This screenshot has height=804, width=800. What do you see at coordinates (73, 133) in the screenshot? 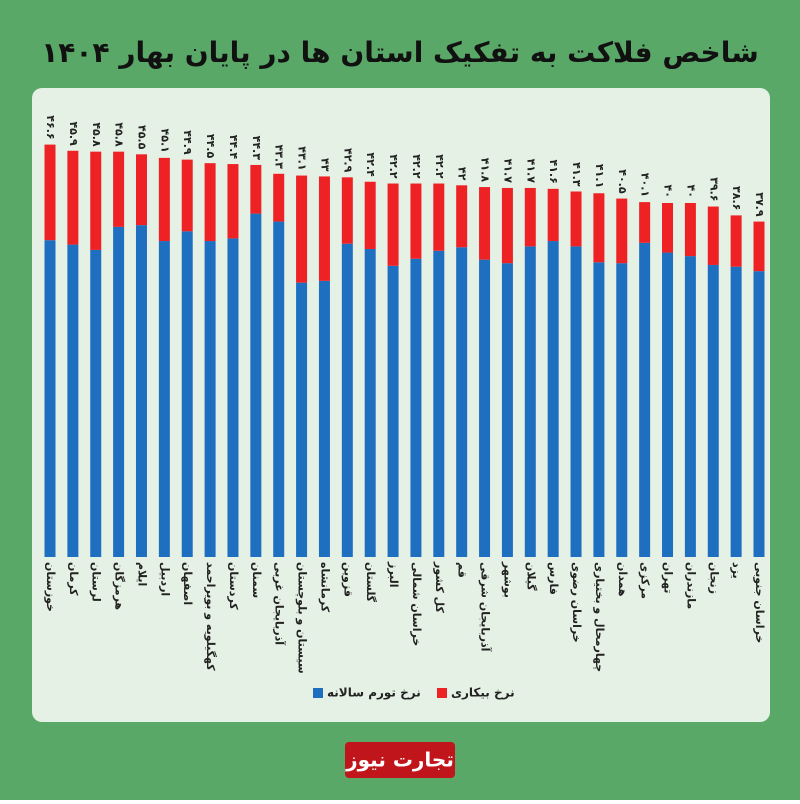
I see `total-label: ۴۵.۹` at bounding box center [73, 133].